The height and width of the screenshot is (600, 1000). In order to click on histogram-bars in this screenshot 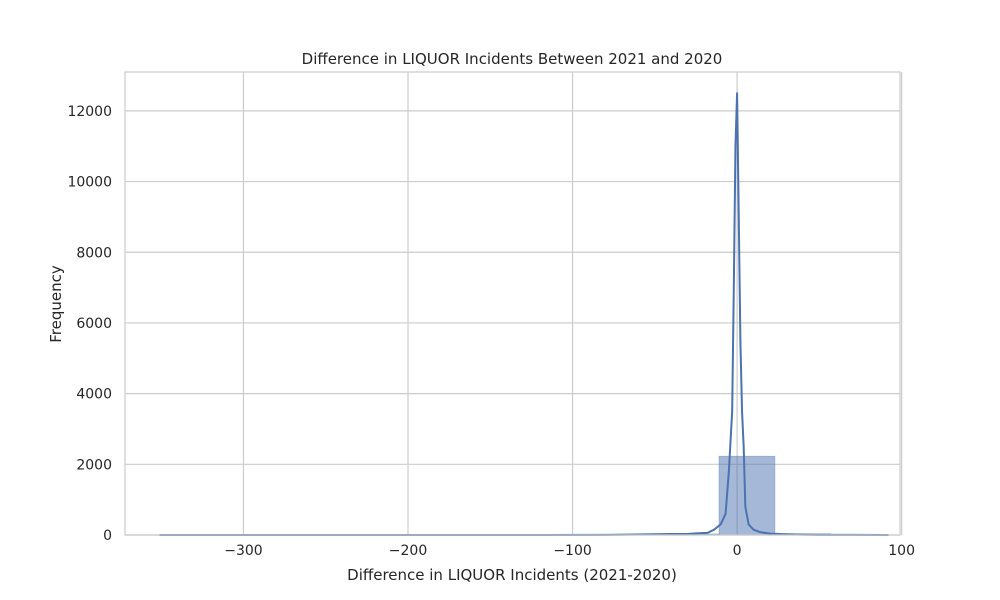, I will do `click(523, 495)`.